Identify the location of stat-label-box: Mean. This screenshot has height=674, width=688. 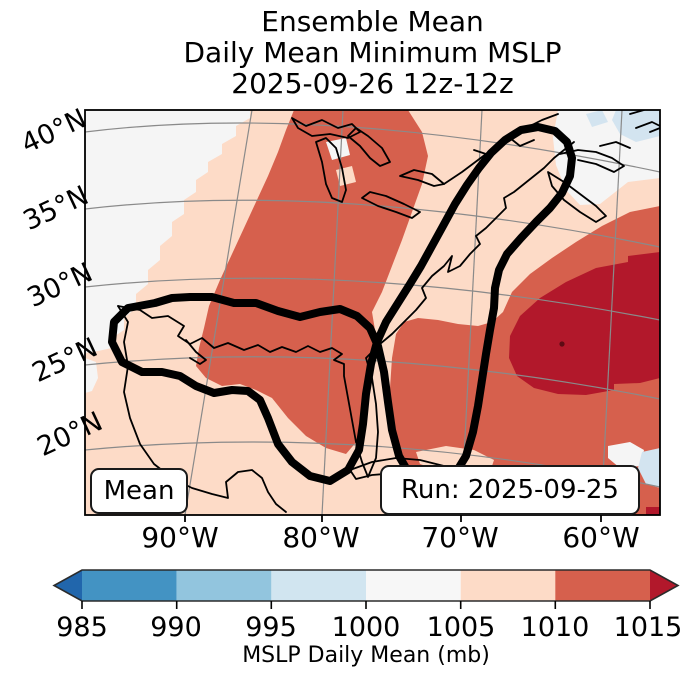
(139, 491).